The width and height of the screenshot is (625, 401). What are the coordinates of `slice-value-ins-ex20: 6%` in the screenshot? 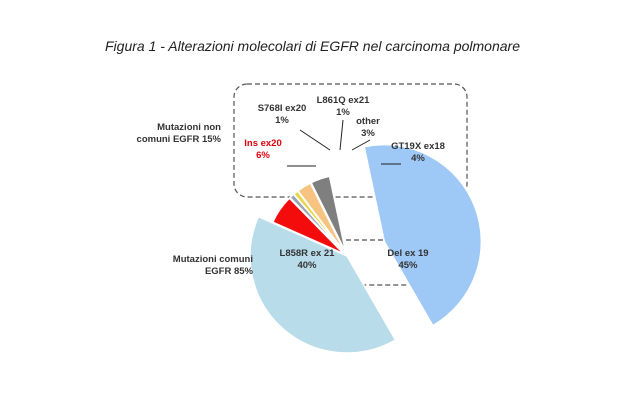 It's located at (263, 155).